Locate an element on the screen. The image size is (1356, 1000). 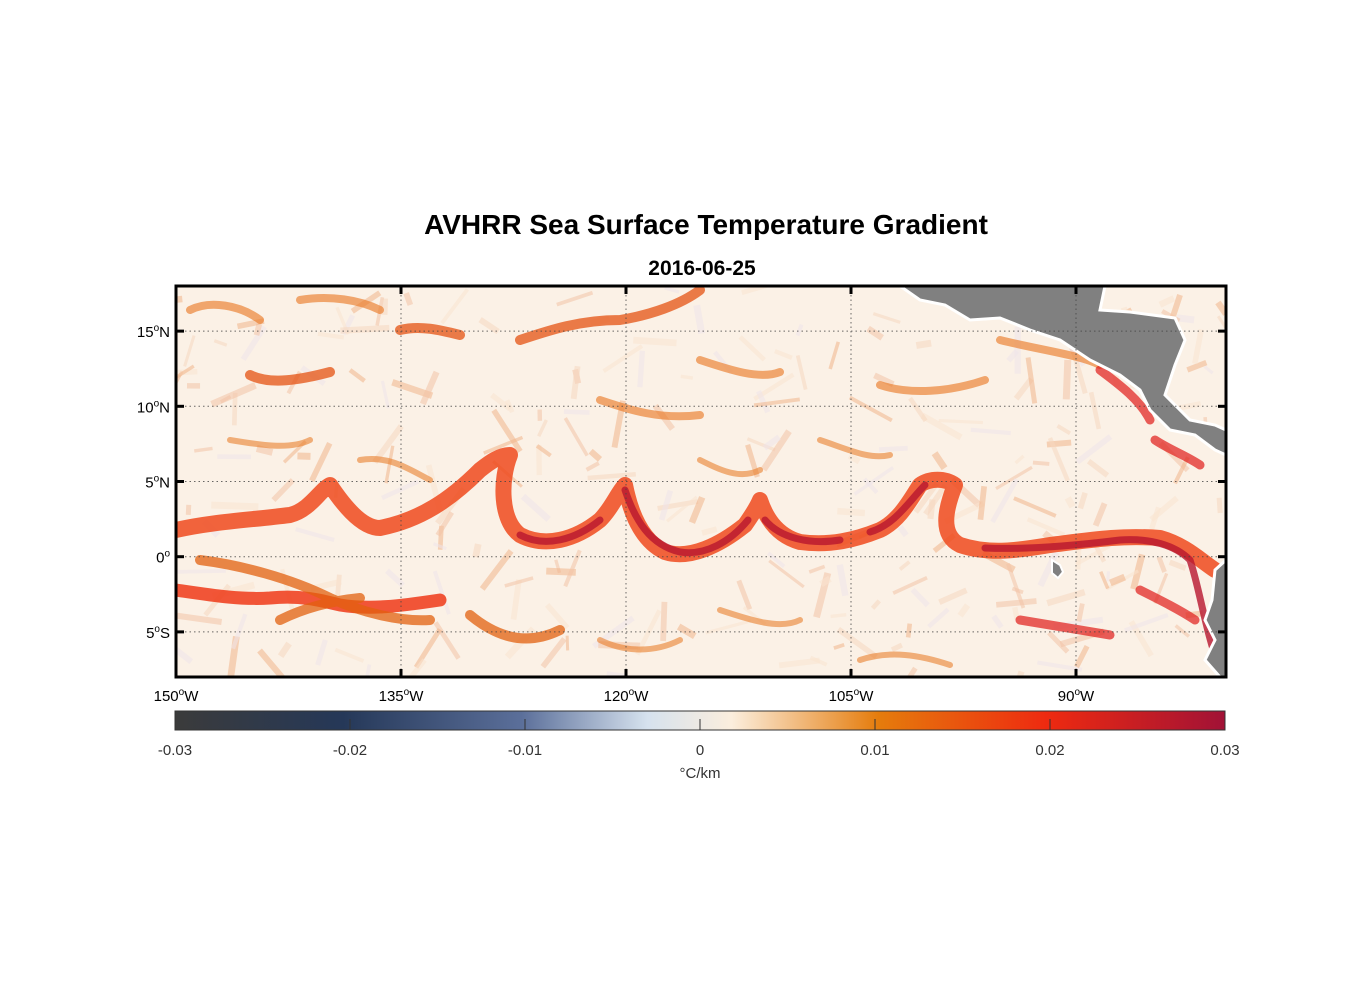
lon-tick-label: 150oW is located at coordinates (177, 696).